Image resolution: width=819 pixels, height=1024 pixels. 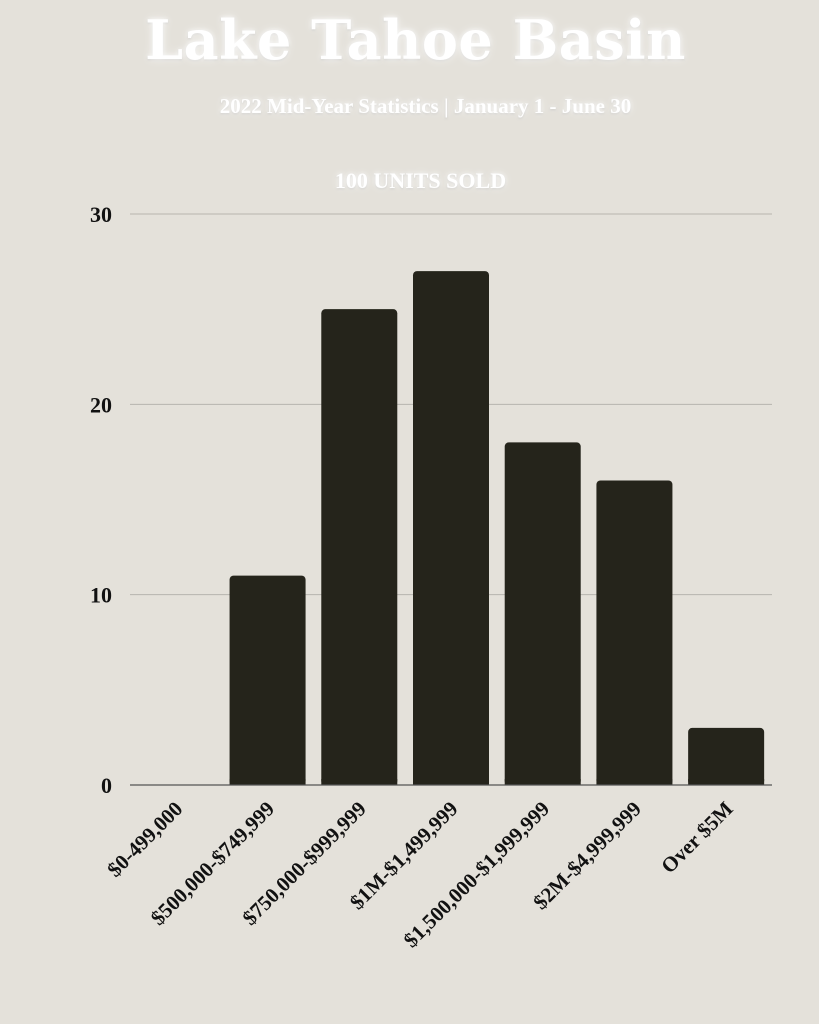 What do you see at coordinates (101, 214) in the screenshot?
I see `y-tick-label: 30` at bounding box center [101, 214].